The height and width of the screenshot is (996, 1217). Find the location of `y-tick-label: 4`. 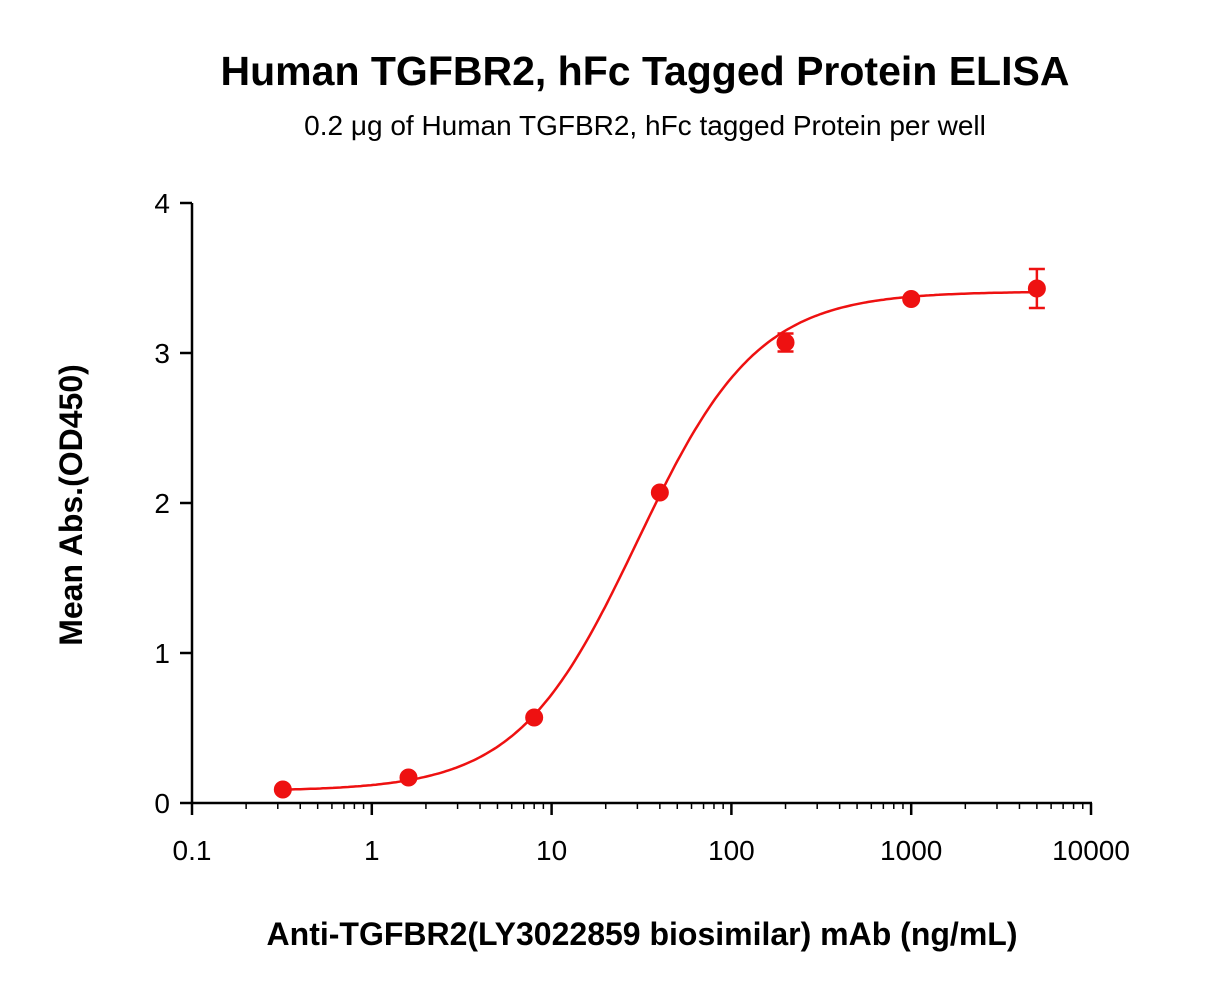

y-tick-label: 4 is located at coordinates (162, 203).